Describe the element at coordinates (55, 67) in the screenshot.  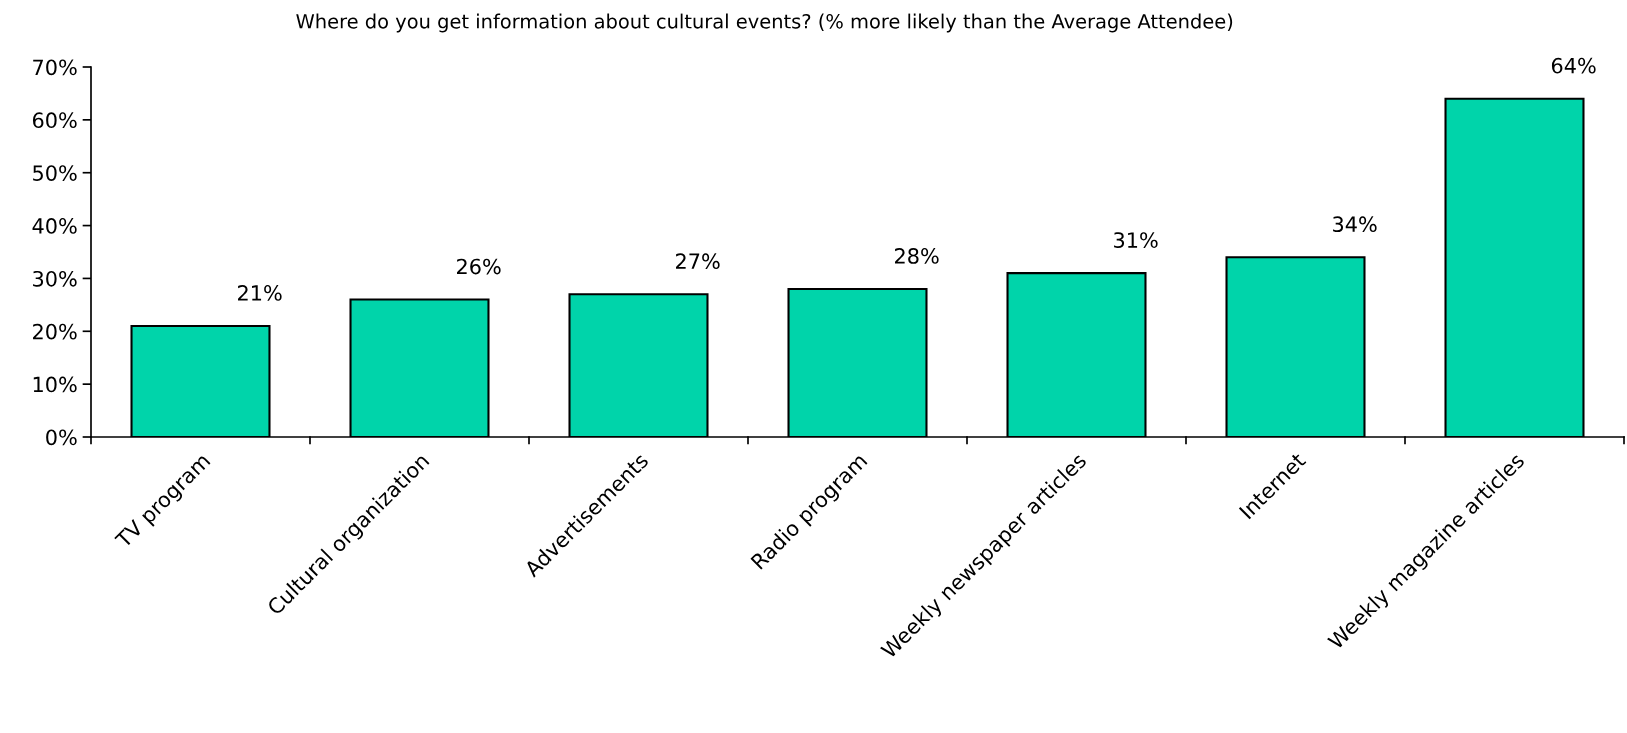
I see `y-tick-label: 70%` at that location.